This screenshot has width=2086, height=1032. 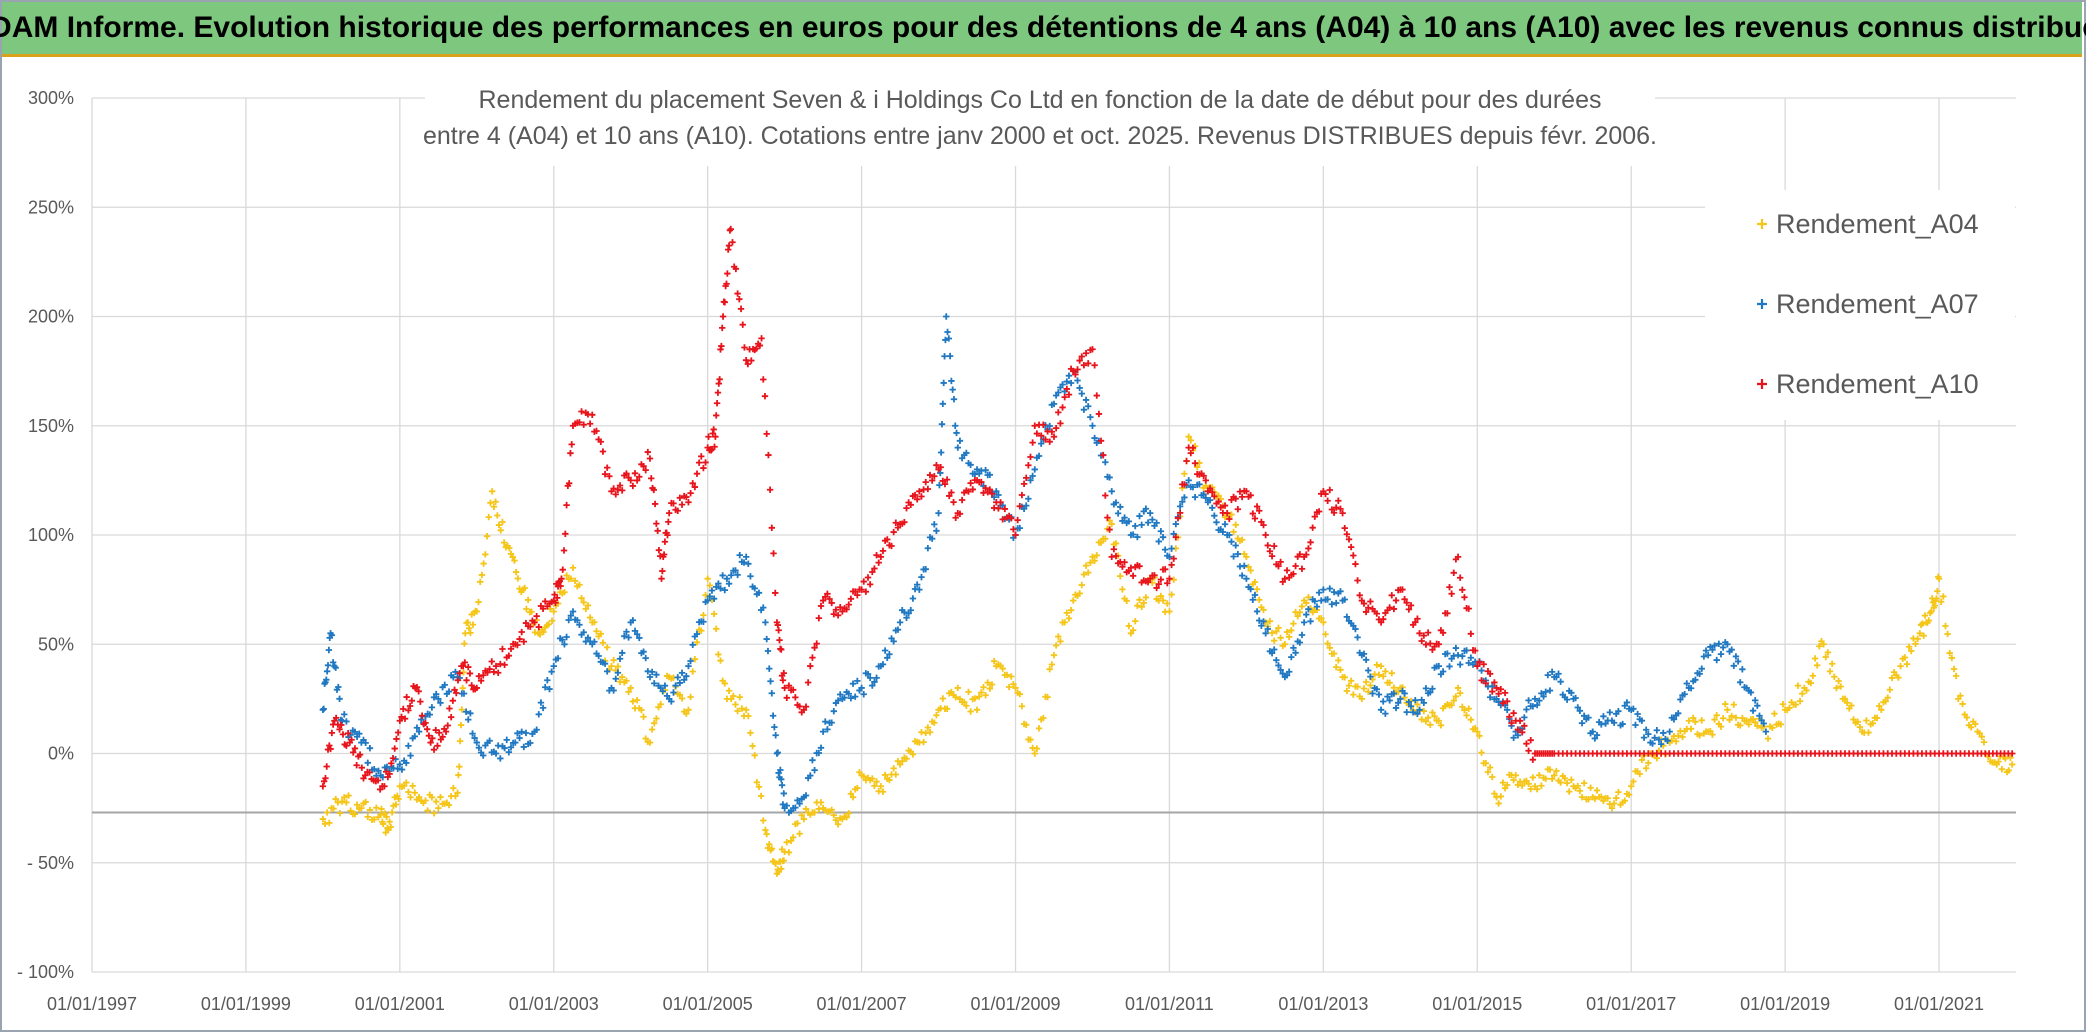 I want to click on x-tick-label: 01/01/1999, so click(x=246, y=1004).